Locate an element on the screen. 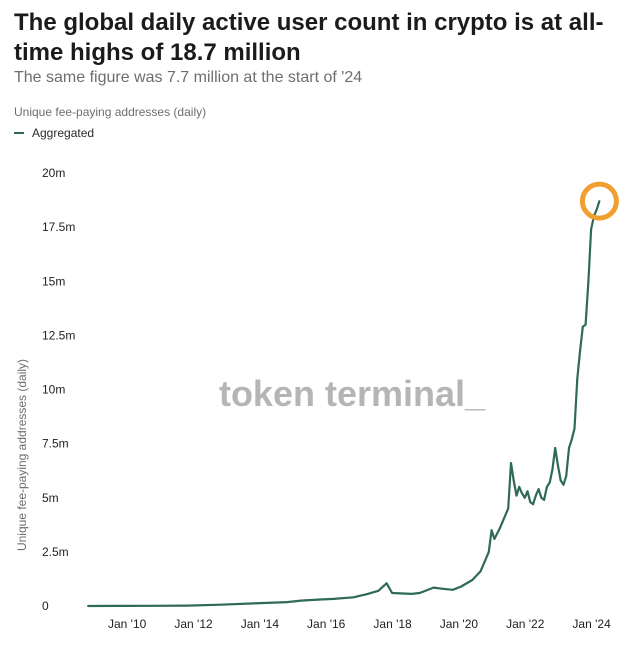  y-tick-label: 0 is located at coordinates (45, 606).